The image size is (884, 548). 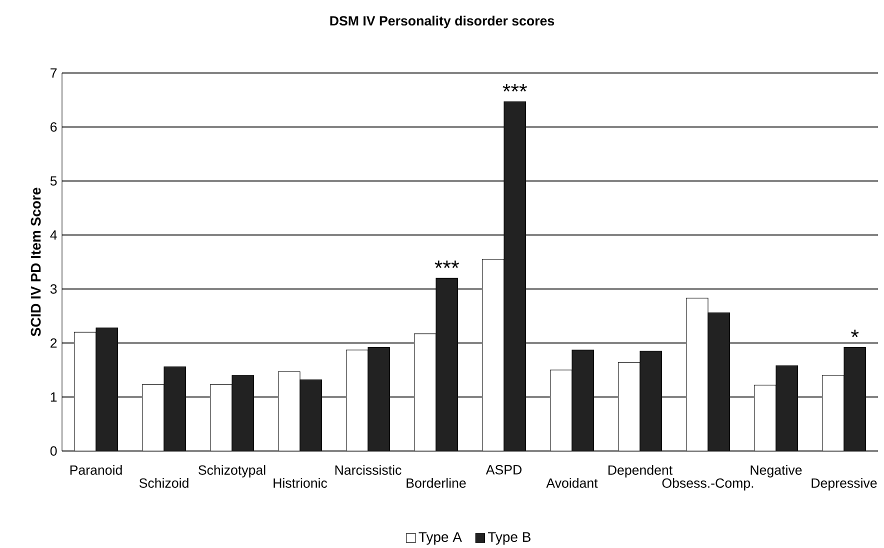 What do you see at coordinates (53, 73) in the screenshot?
I see `y-tick-label: 7` at bounding box center [53, 73].